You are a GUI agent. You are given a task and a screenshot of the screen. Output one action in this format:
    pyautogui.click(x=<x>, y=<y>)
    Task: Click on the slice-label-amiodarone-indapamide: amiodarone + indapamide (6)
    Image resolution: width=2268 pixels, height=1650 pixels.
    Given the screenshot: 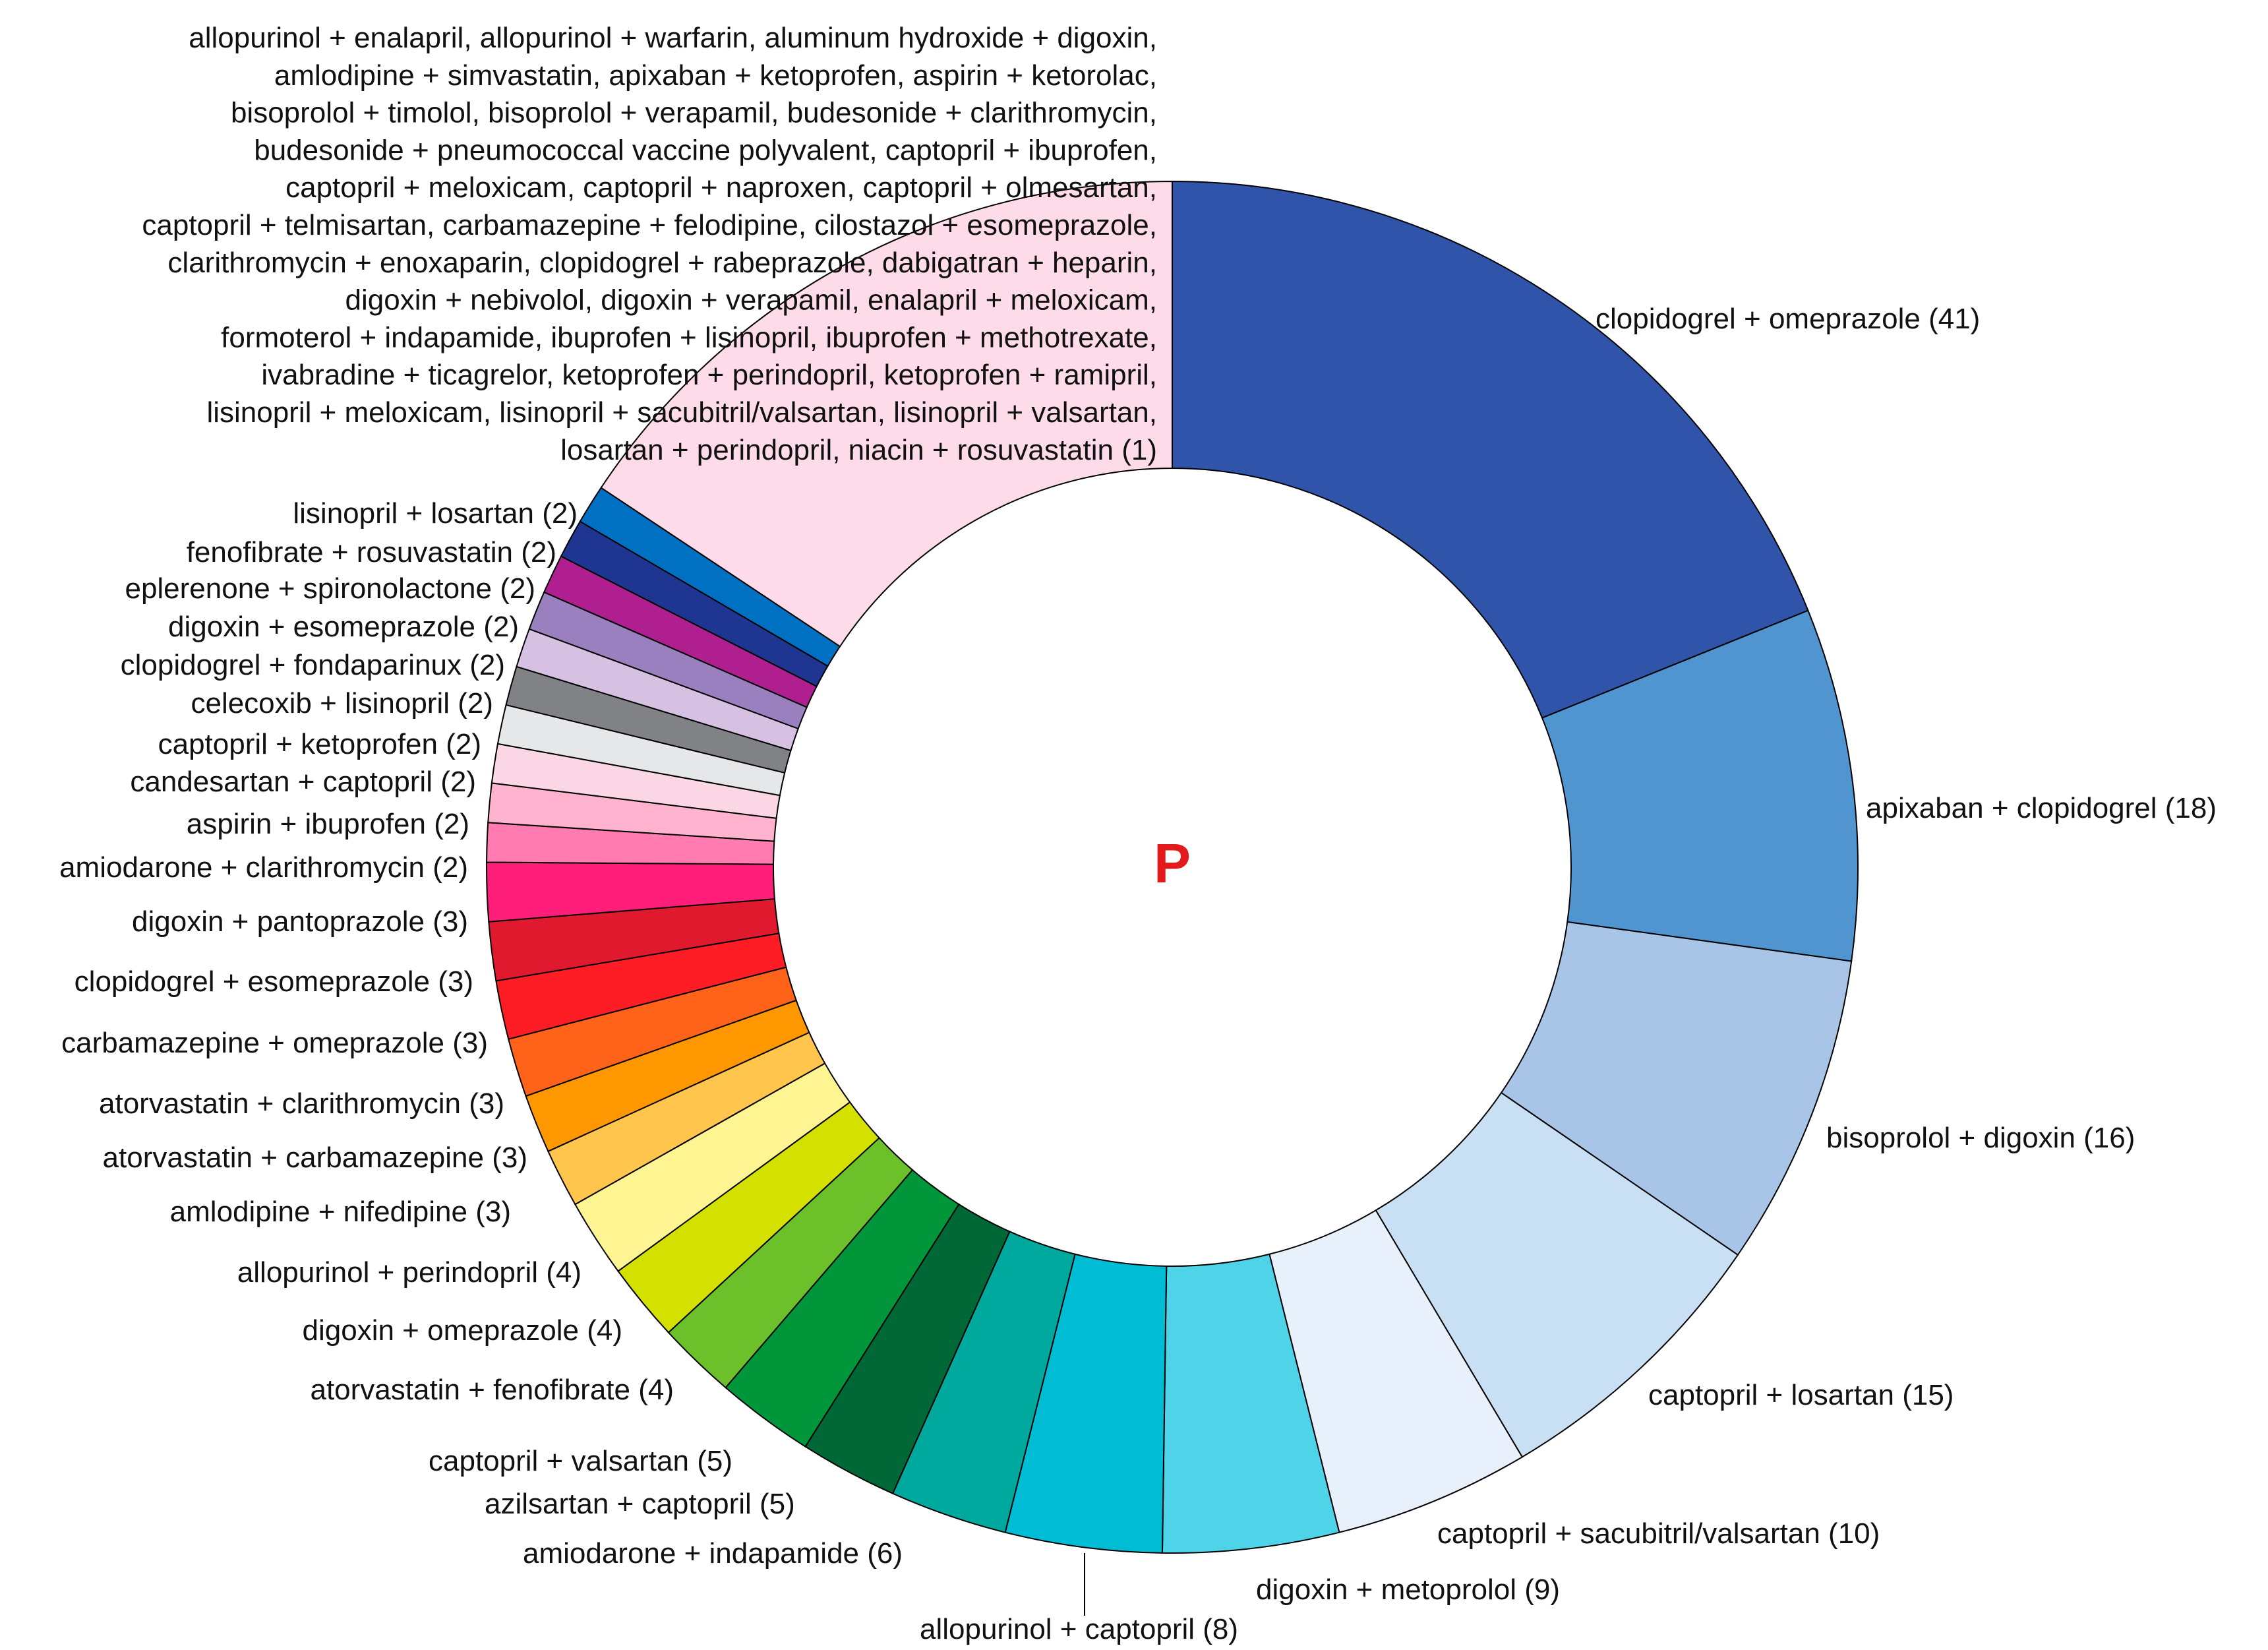 What is the action you would take?
    pyautogui.click(x=713, y=1553)
    